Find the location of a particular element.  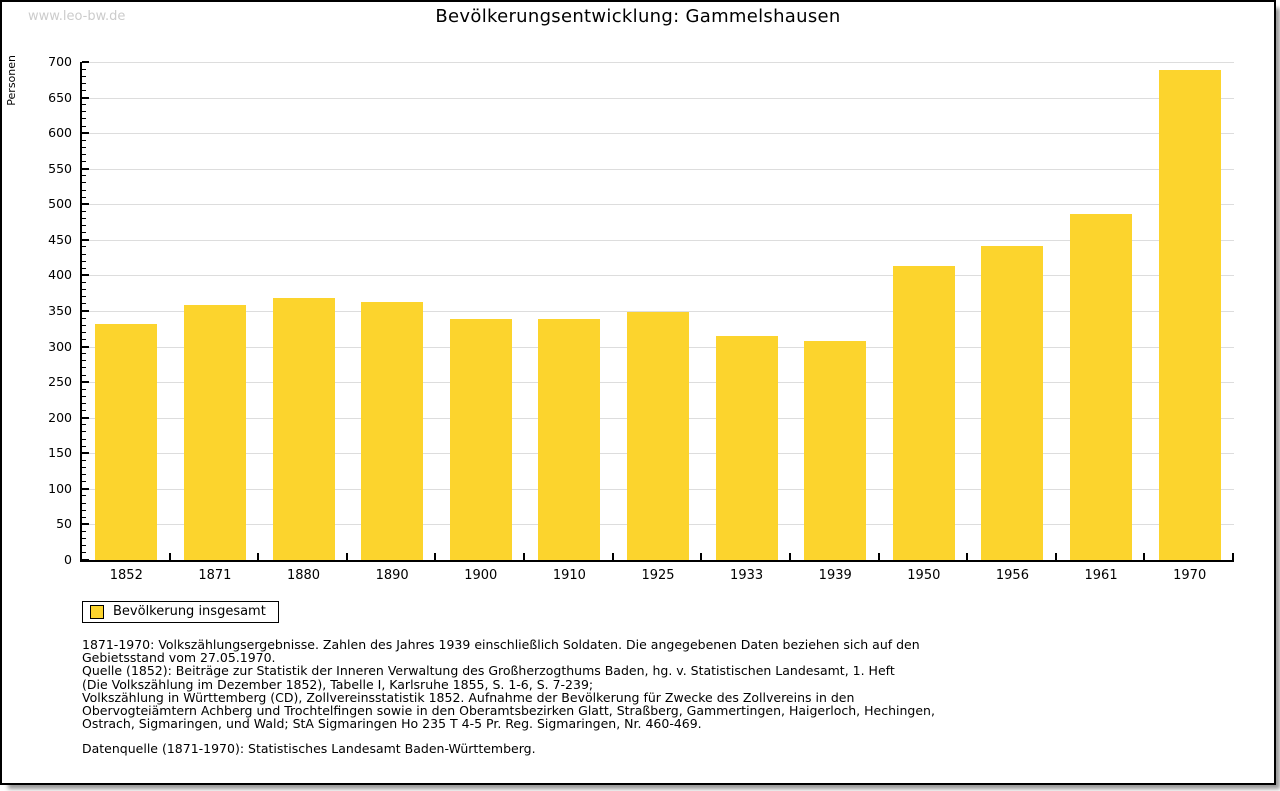

bar-1956 is located at coordinates (1012, 402).